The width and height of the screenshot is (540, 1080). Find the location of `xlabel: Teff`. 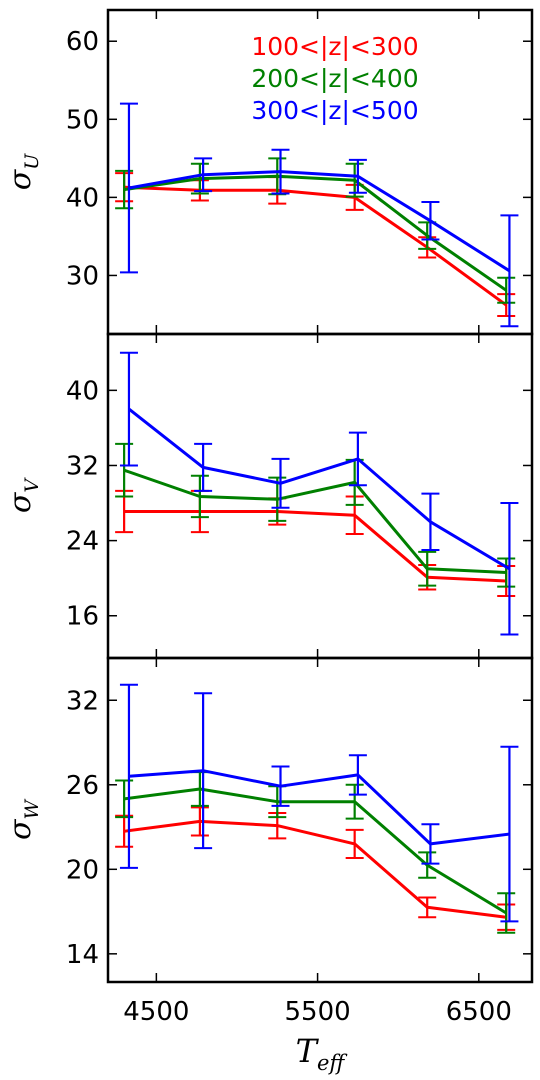

xlabel: Teff is located at coordinates (322, 1053).